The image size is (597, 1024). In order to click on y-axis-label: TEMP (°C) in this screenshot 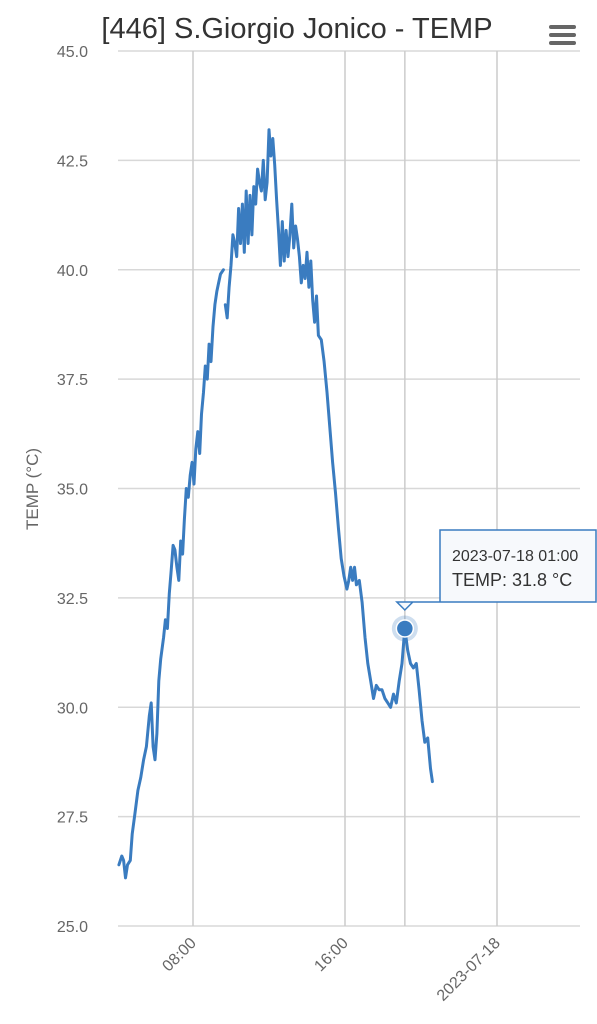, I will do `click(32, 489)`.